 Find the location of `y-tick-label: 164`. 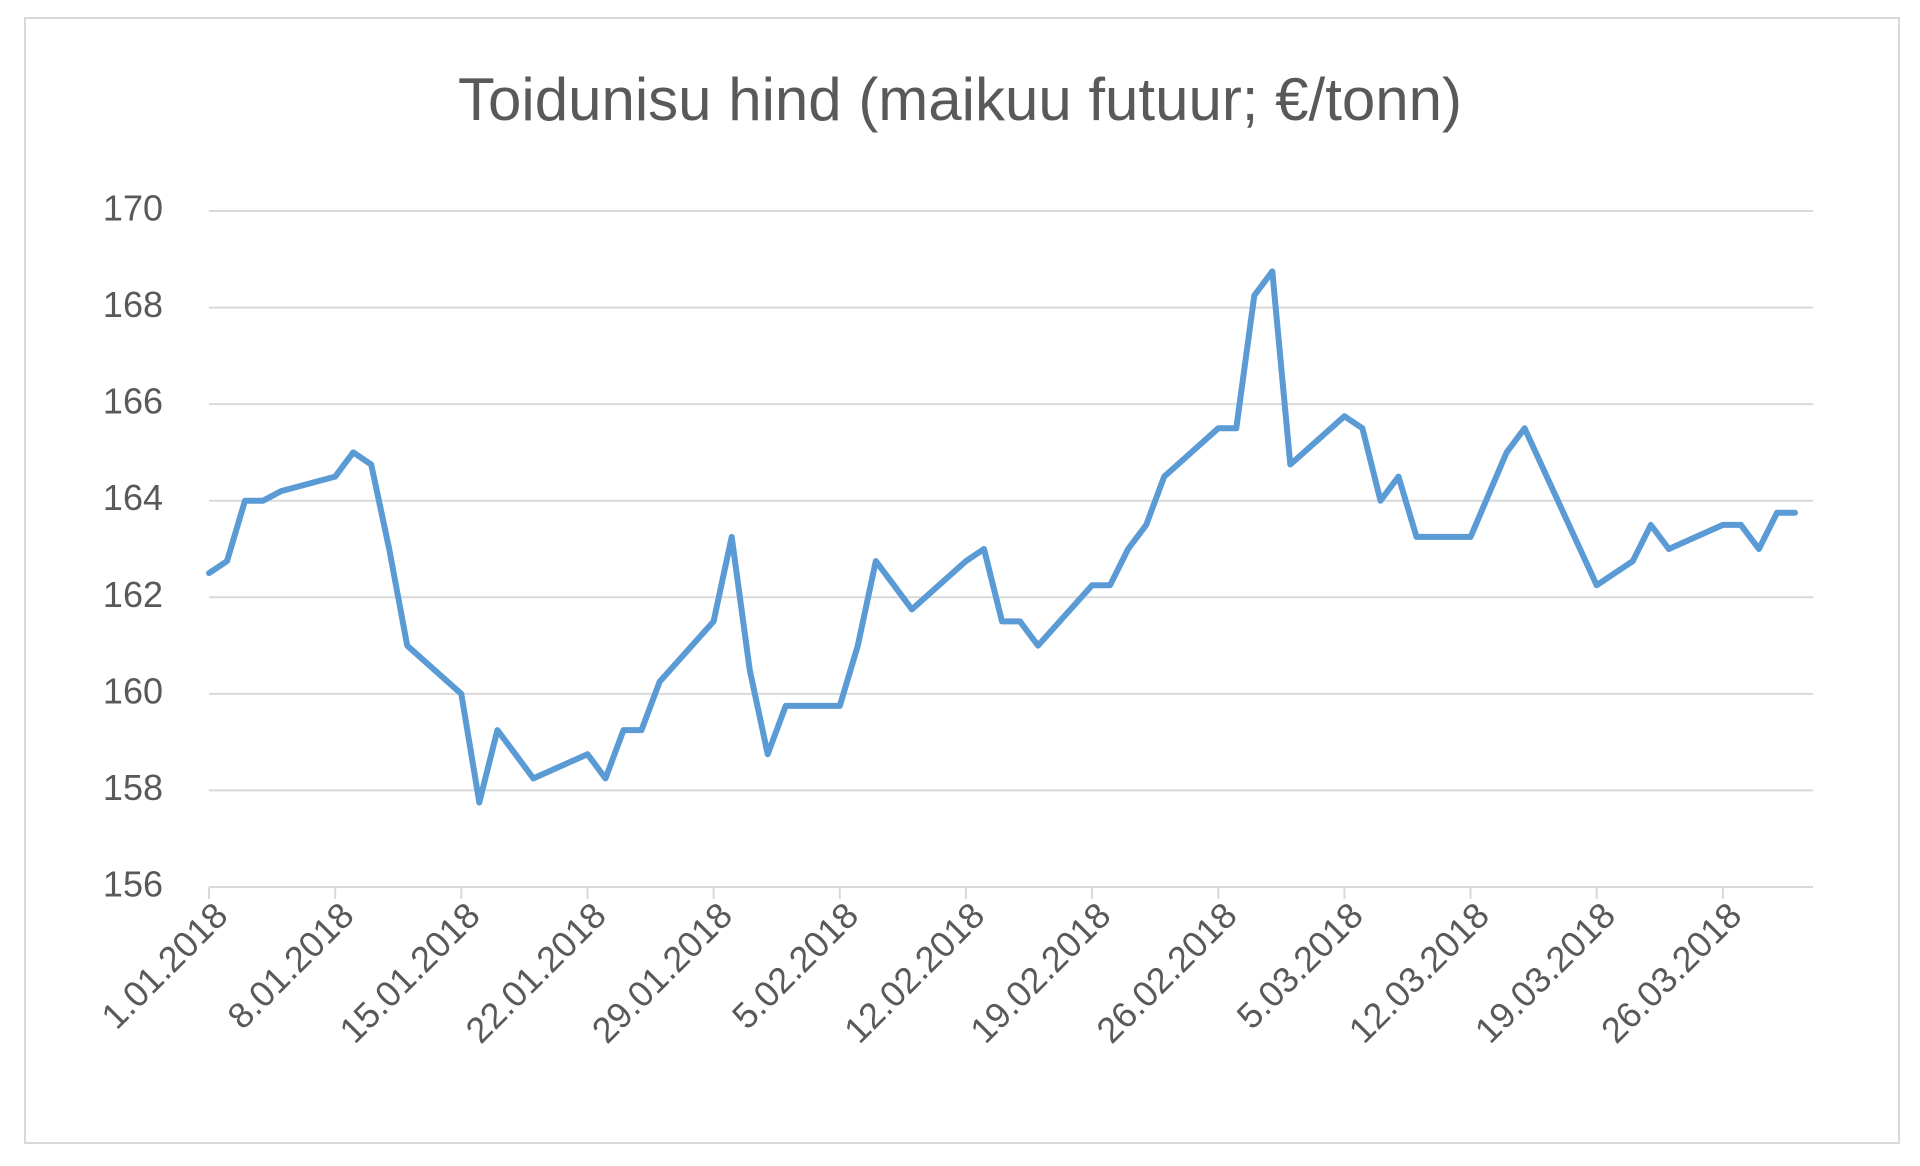

y-tick-label: 164 is located at coordinates (133, 497).